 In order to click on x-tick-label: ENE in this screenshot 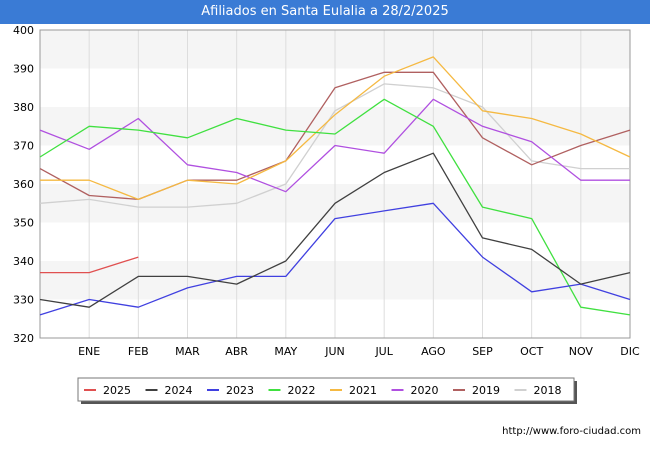, I will do `click(89, 351)`.